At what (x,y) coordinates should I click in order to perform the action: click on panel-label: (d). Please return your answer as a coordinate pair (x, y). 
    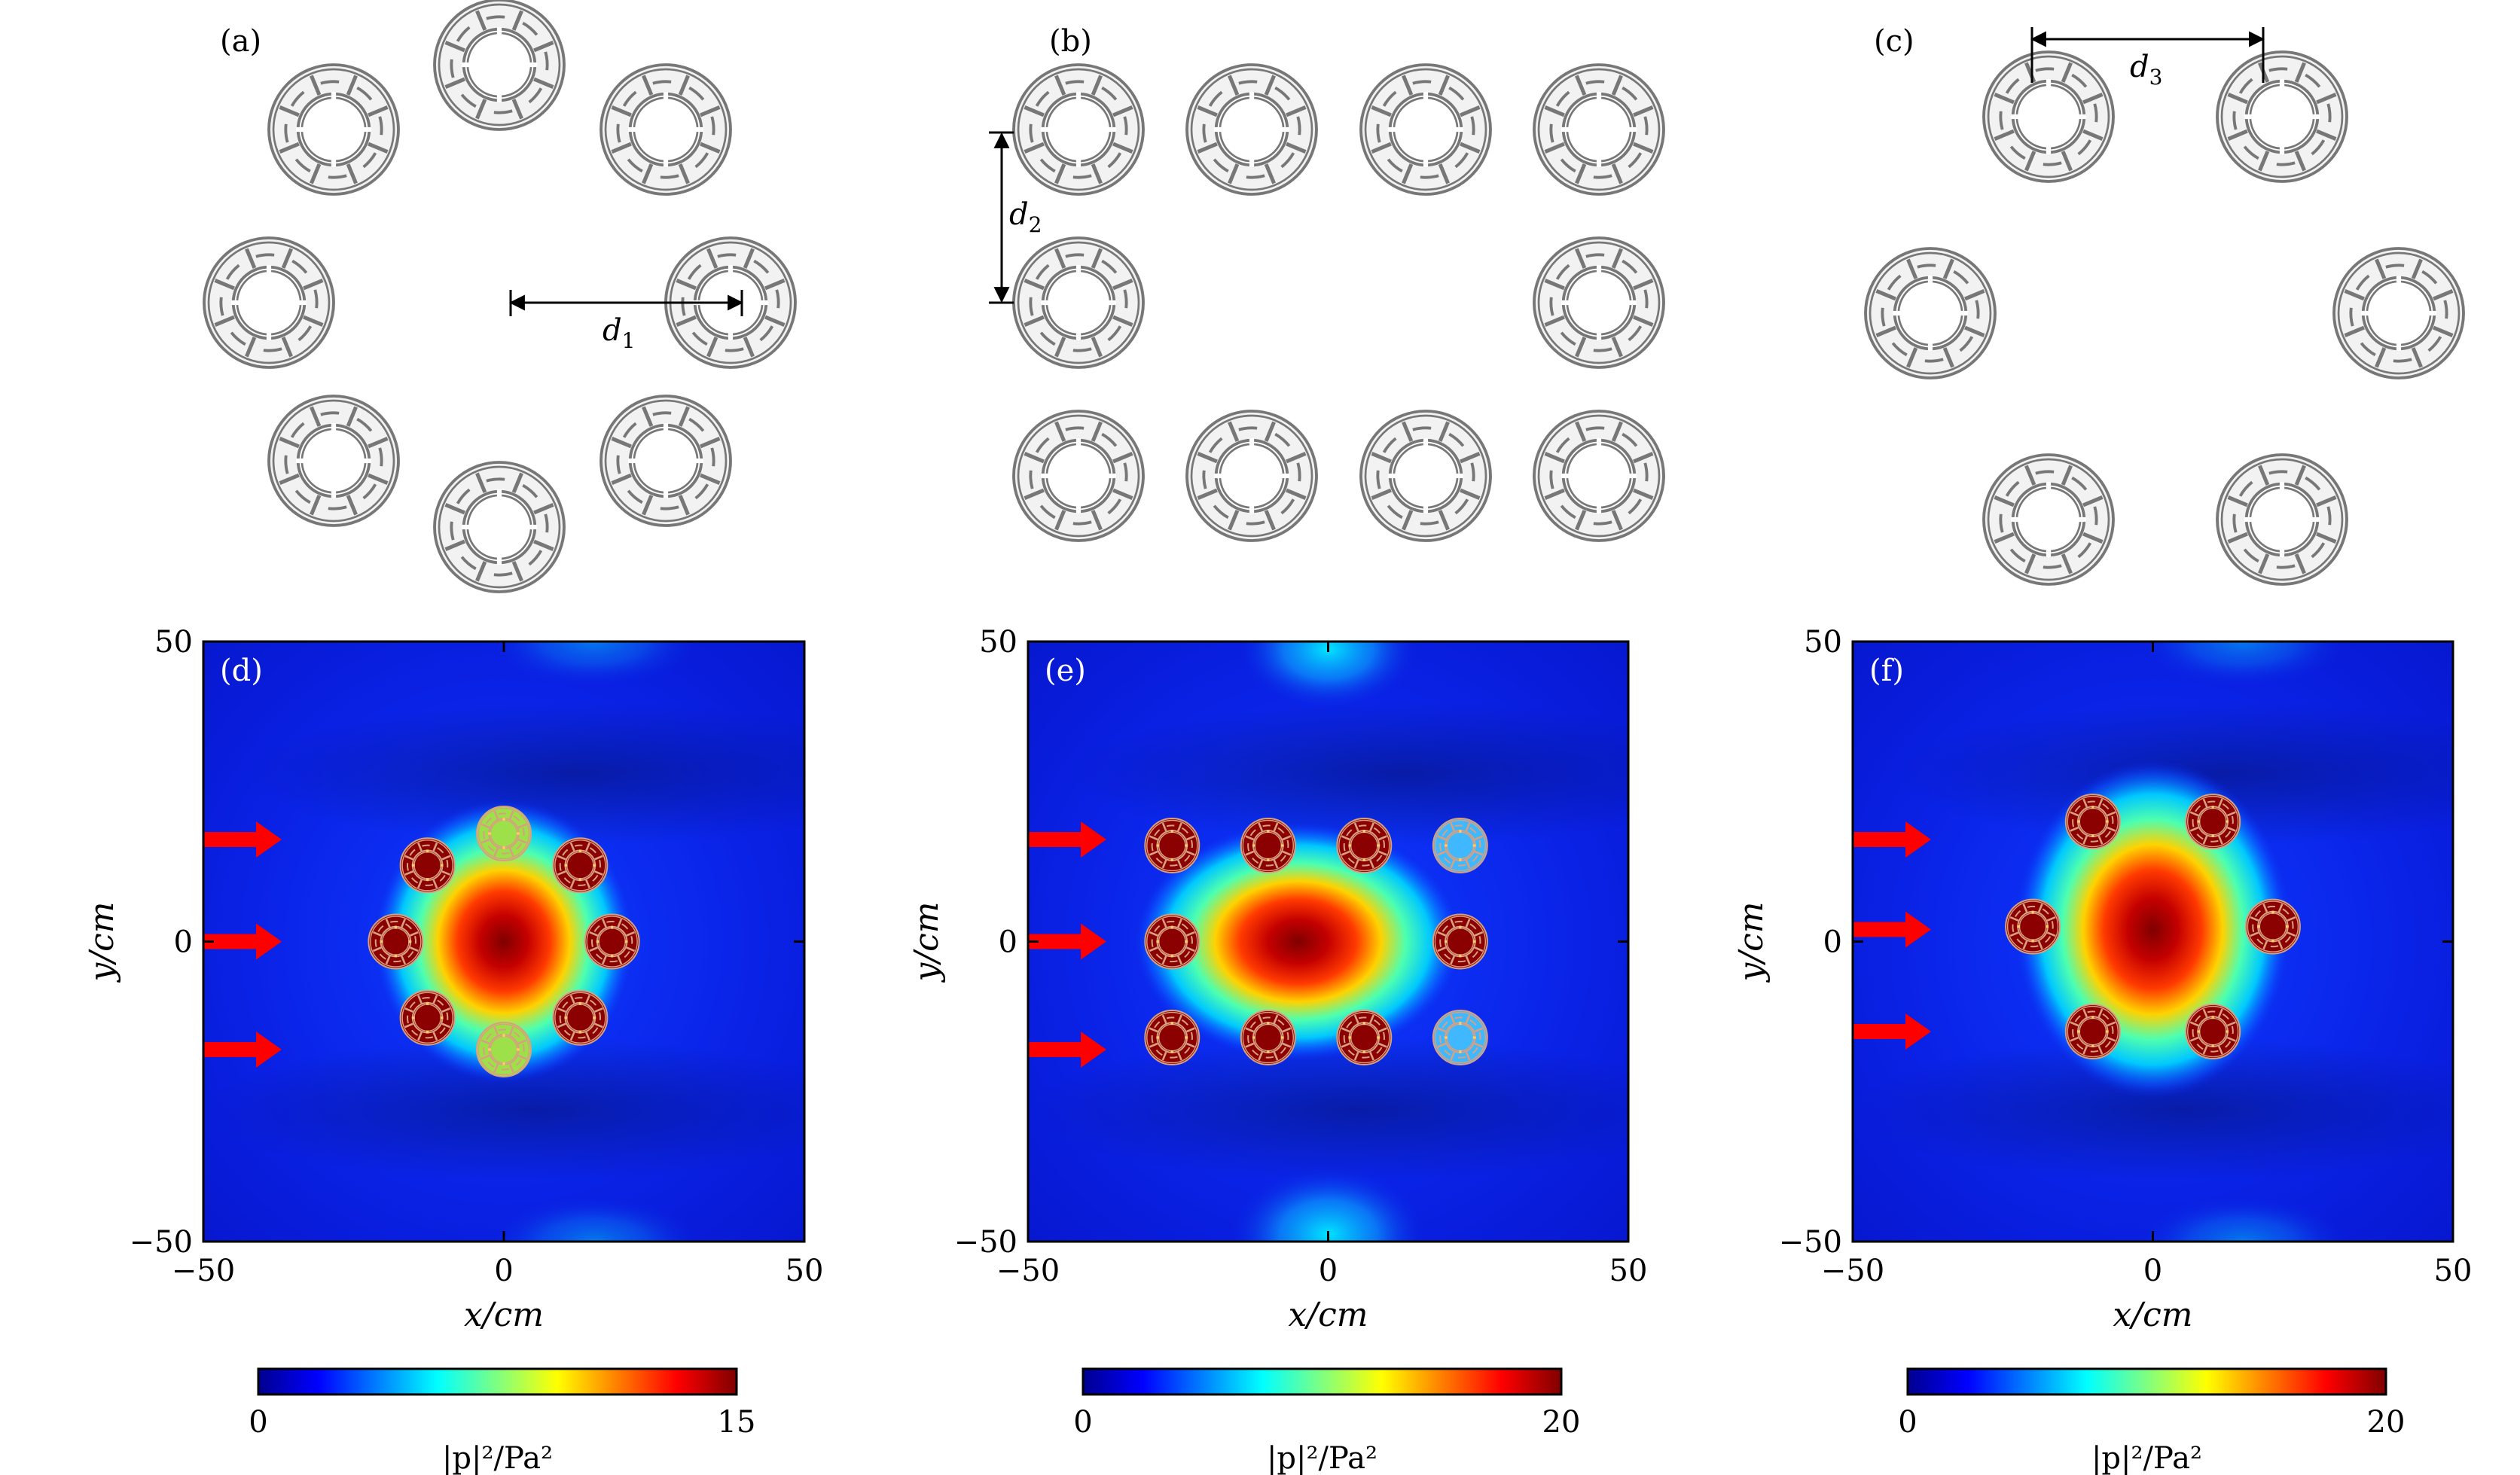
    Looking at the image, I should click on (241, 671).